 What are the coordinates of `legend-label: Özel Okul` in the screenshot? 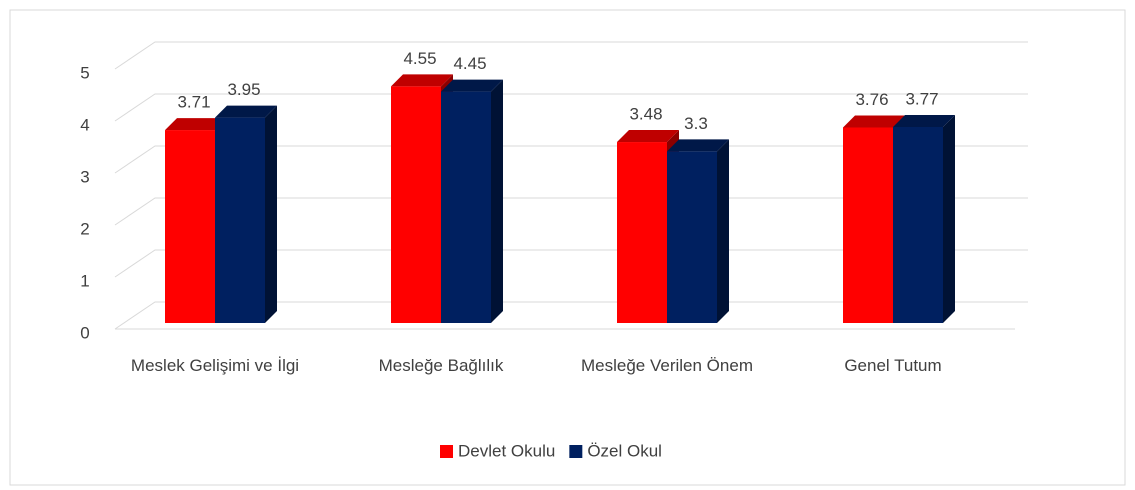 It's located at (624, 450).